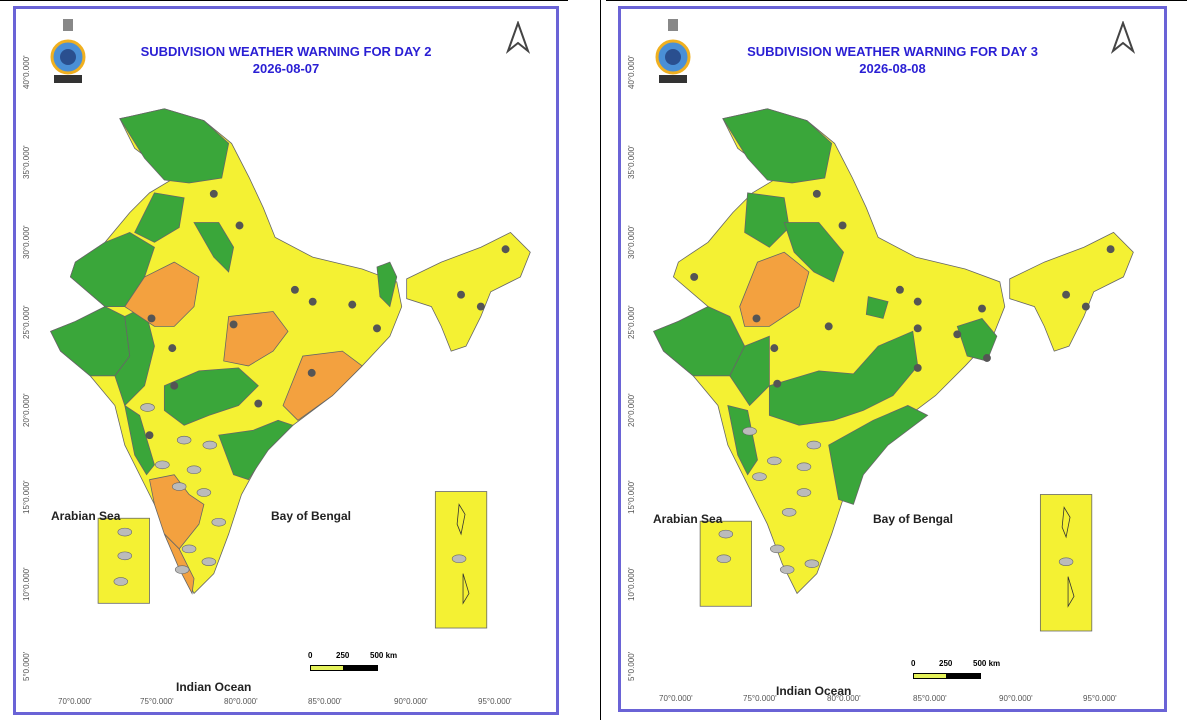  I want to click on longitude-label: 80°0.000', so click(844, 698).